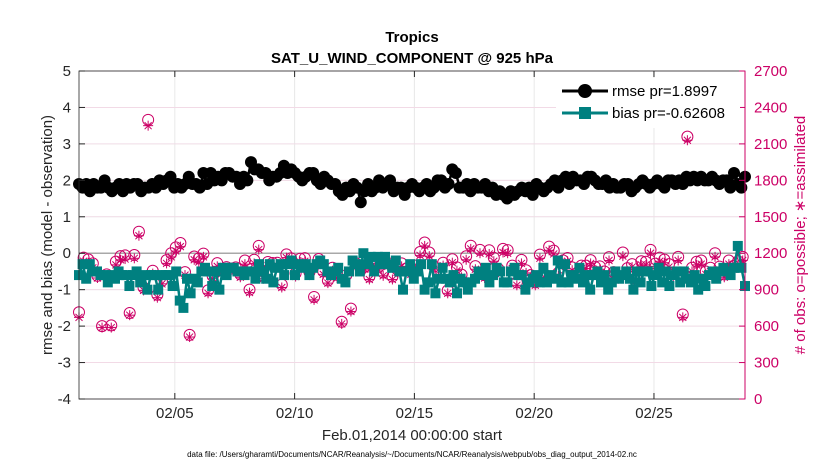 Image resolution: width=830 pixels, height=470 pixels. I want to click on y2-tick-label: 2100, so click(770, 144).